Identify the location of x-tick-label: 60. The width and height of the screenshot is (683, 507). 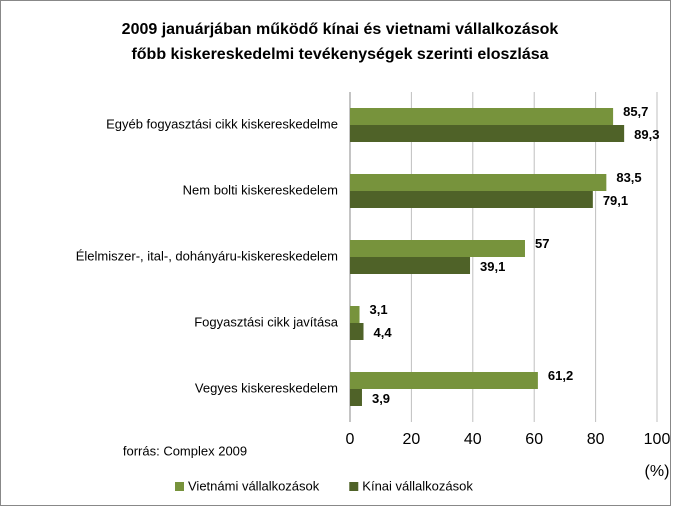
(534, 439).